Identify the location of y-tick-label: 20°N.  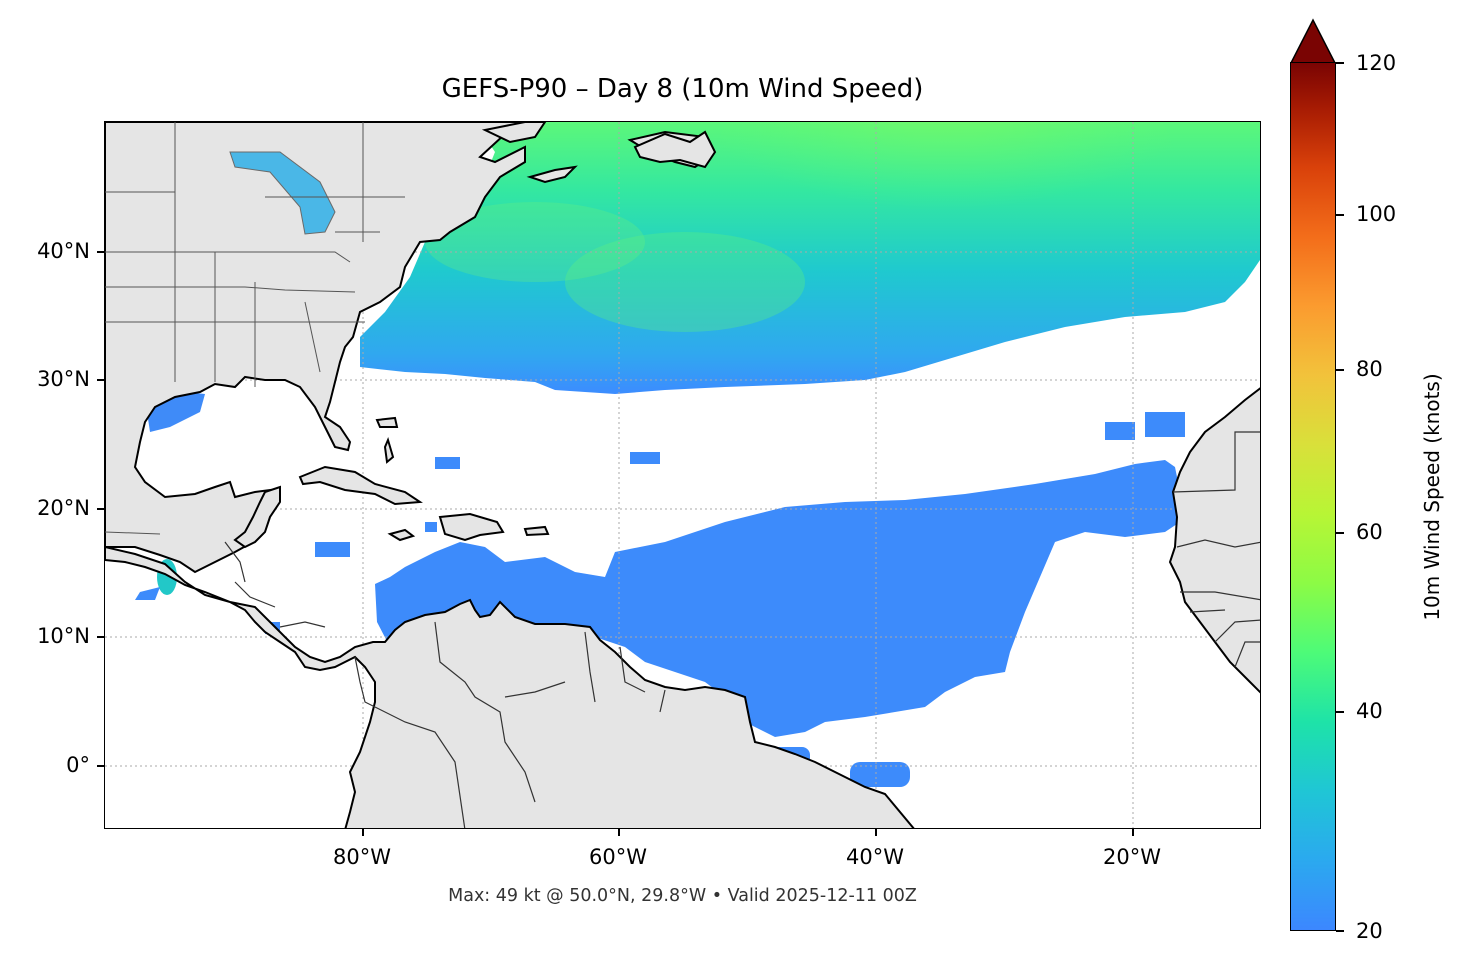
(63, 508).